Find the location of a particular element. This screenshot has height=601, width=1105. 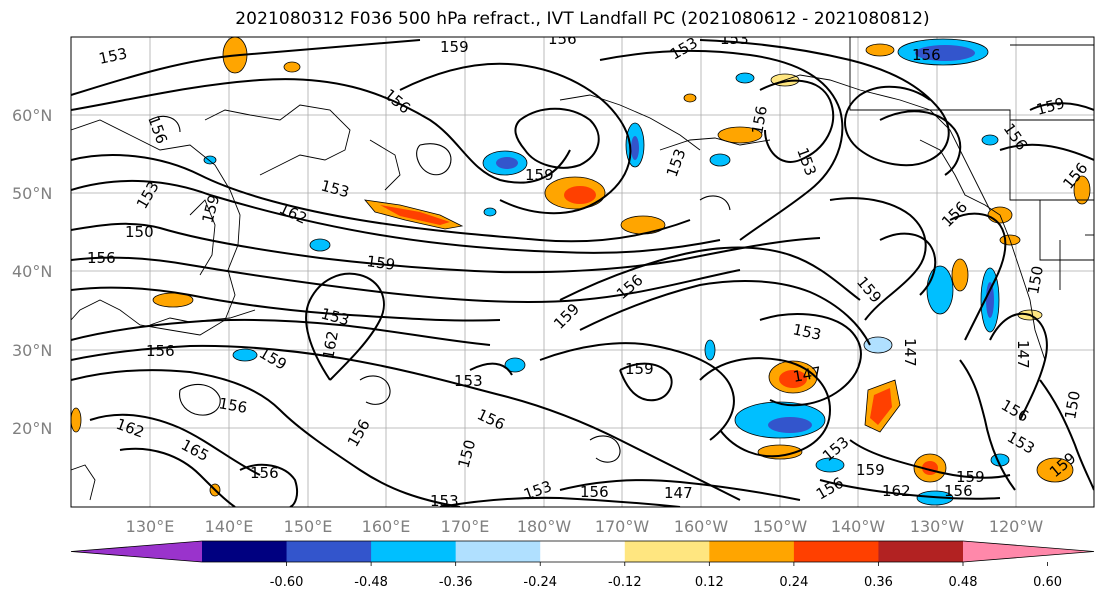

colorbar-tick-label: 0.12 is located at coordinates (709, 582).